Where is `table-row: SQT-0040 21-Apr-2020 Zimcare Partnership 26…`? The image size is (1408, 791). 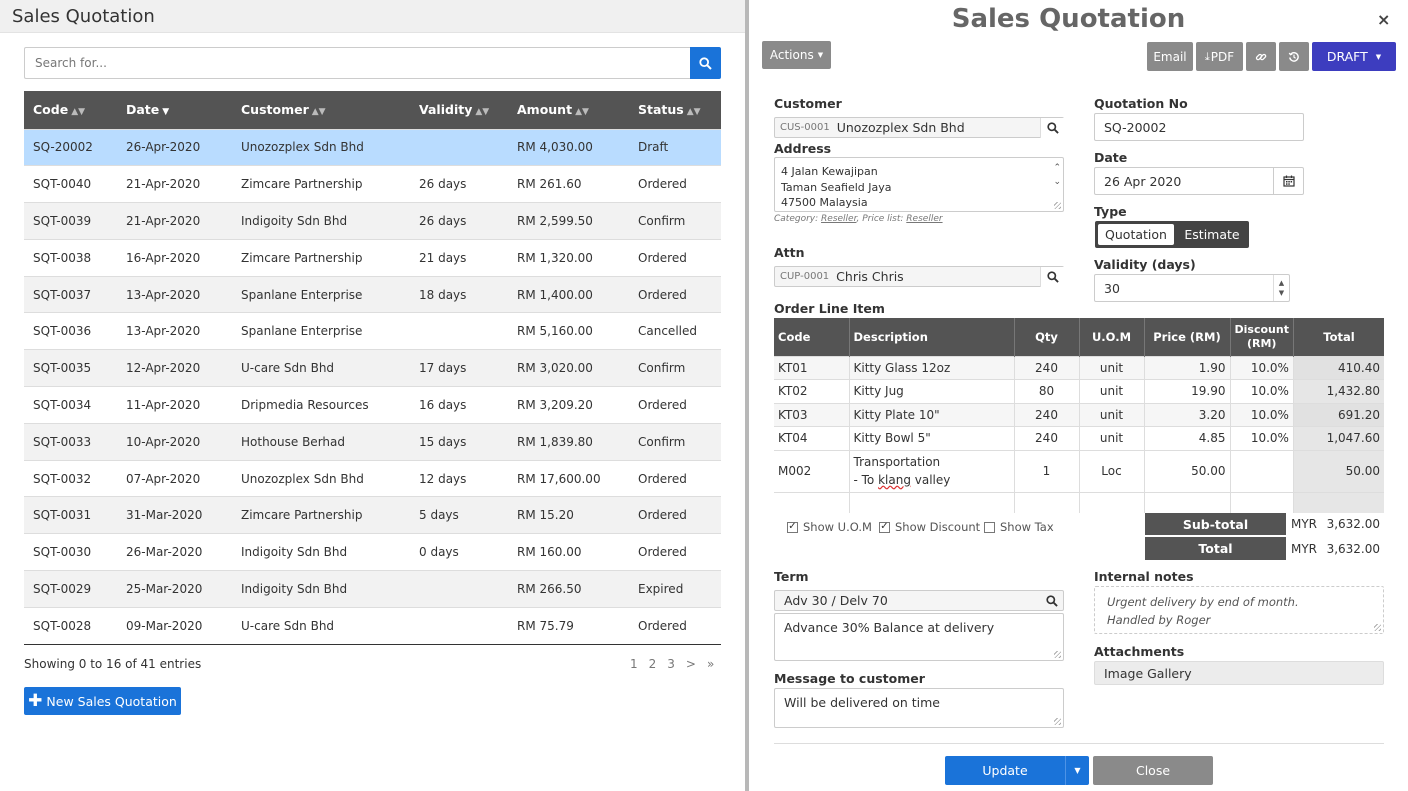
table-row: SQT-0040 21-Apr-2020 Zimcare Partnership 26… is located at coordinates (372, 184).